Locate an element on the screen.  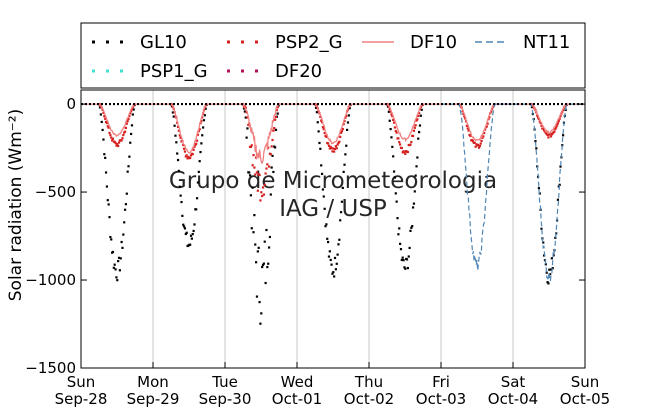
series-line is located at coordinates (117, 120).